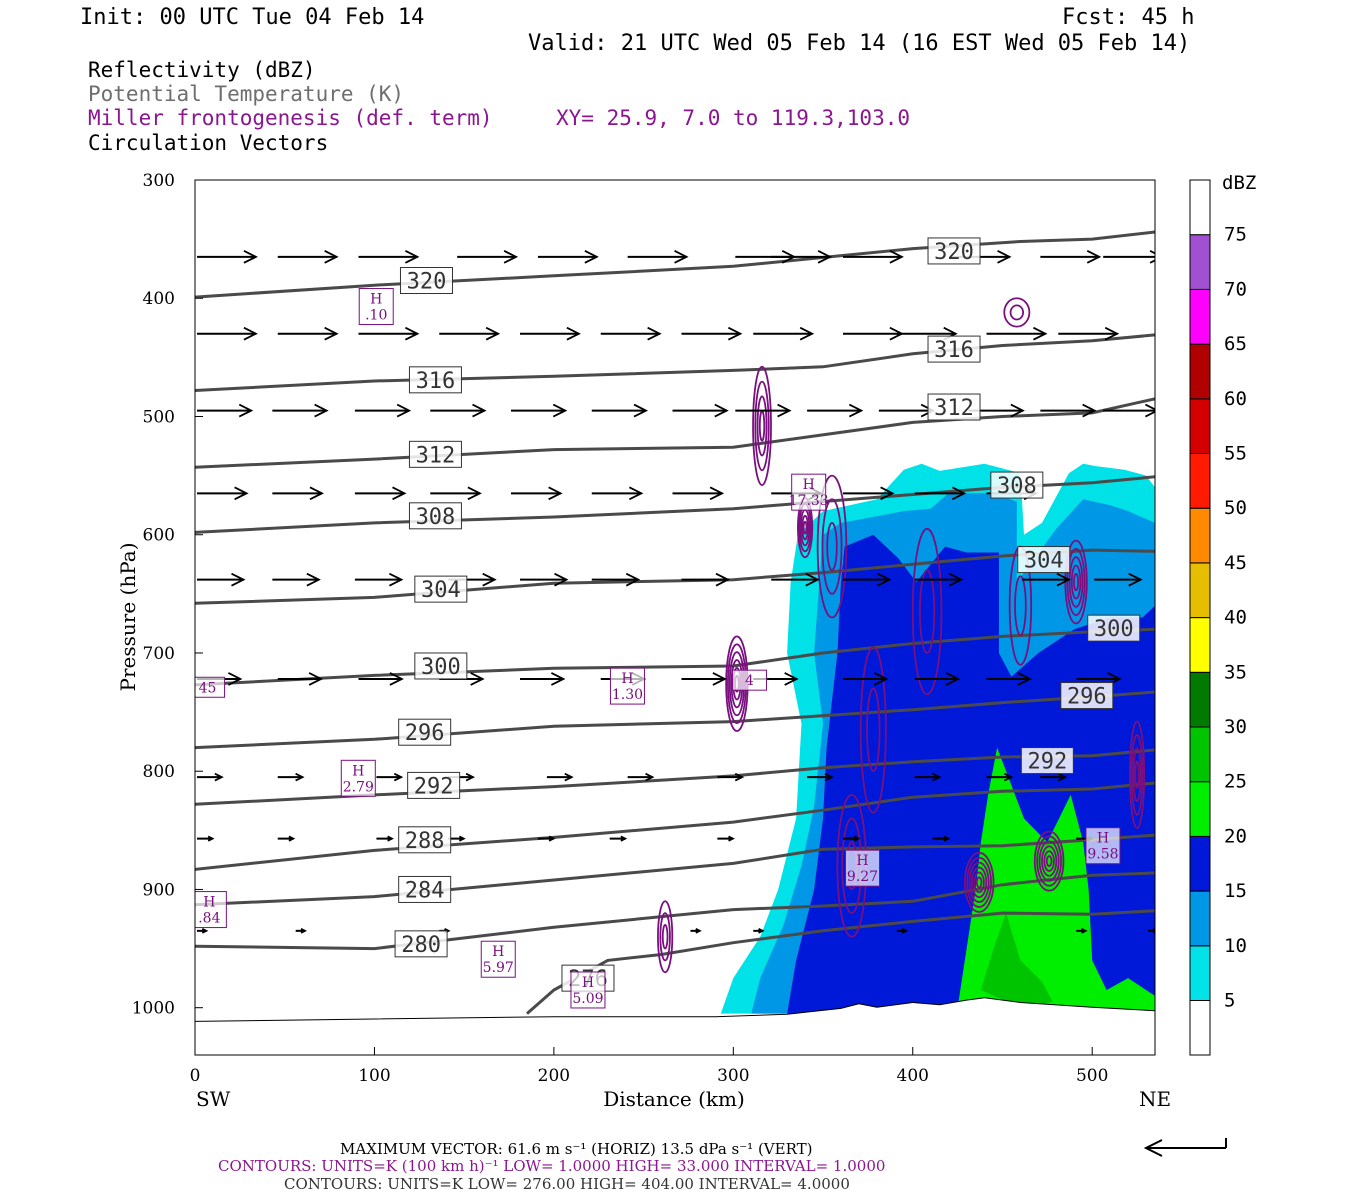 The image size is (1350, 1200). I want to click on colorbar-label: 50, so click(1235, 508).